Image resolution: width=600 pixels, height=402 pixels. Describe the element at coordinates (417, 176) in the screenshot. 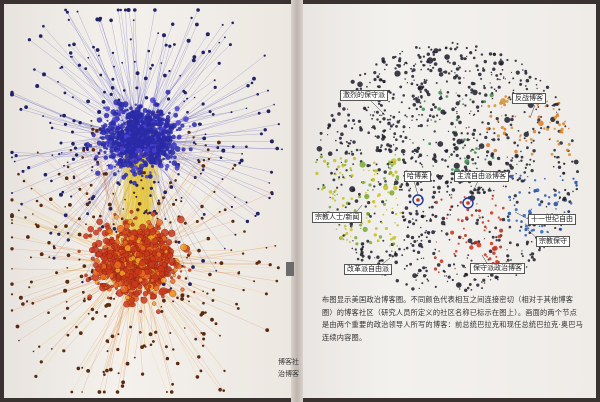

I see `community-label: 哈博莱` at that location.